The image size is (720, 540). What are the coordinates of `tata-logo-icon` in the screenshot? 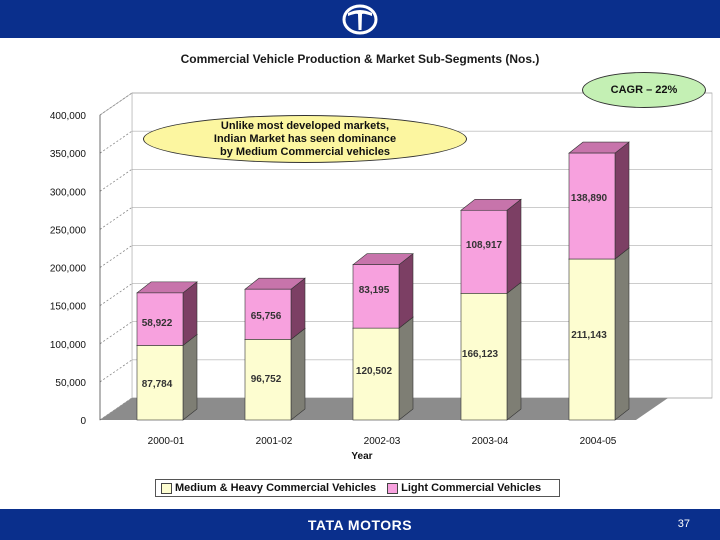 It's located at (360, 19).